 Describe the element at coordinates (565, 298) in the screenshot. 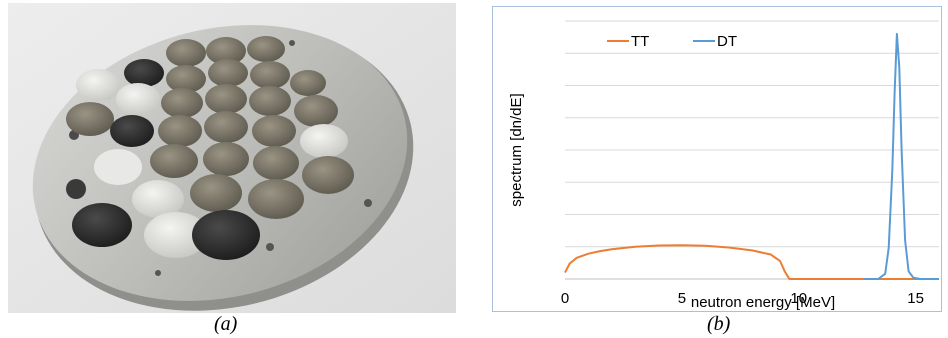

I see `x-tick-label: 0` at that location.